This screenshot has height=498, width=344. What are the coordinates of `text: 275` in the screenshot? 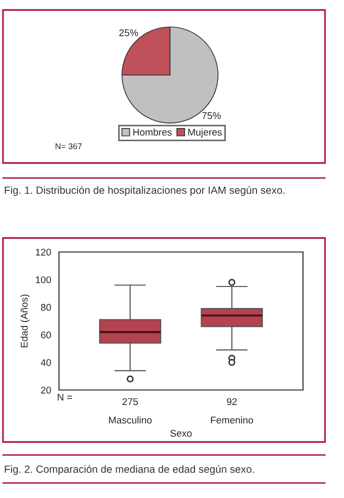 It's located at (130, 402).